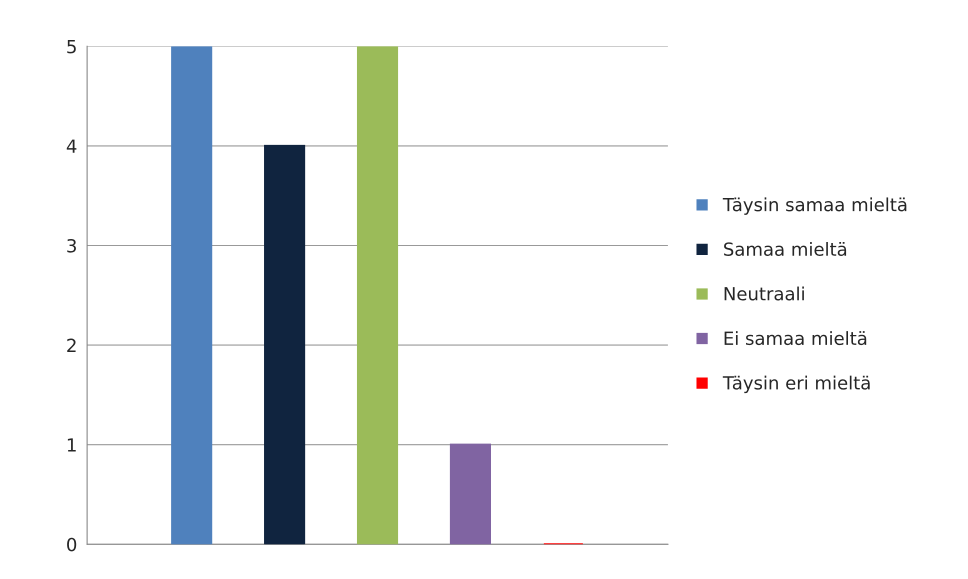 This screenshot has height=579, width=968. I want to click on y-tick-label: 1, so click(72, 445).